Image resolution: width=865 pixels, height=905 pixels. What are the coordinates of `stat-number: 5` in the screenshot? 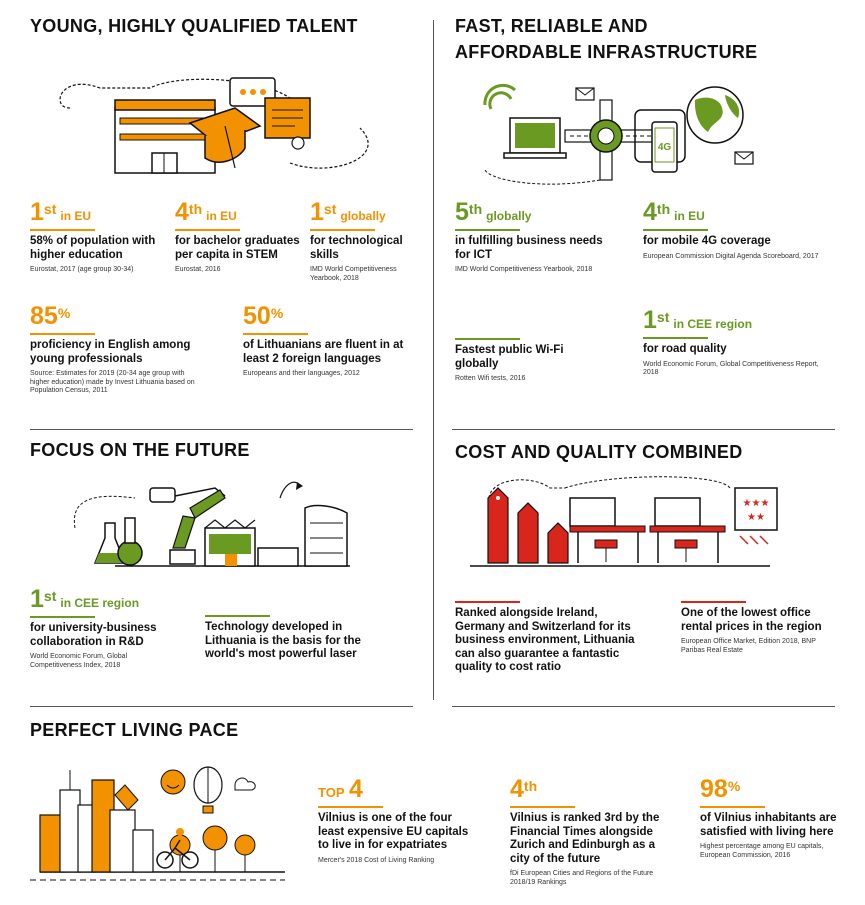 It's located at (462, 212).